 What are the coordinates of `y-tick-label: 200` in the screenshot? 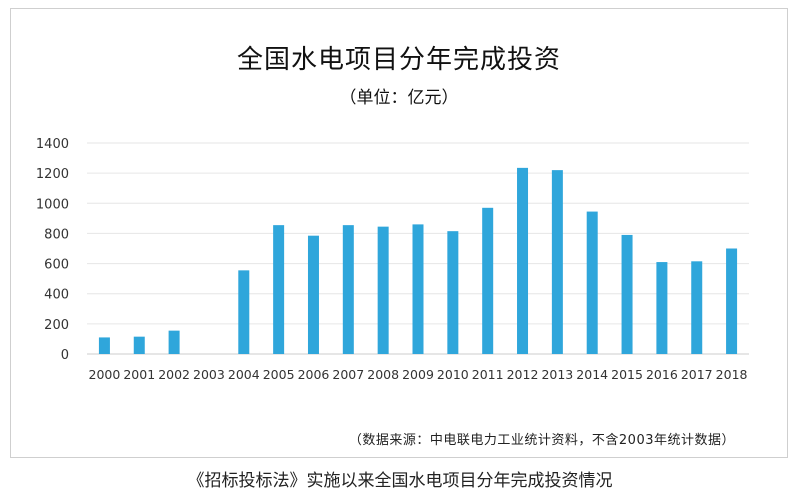 It's located at (56, 325).